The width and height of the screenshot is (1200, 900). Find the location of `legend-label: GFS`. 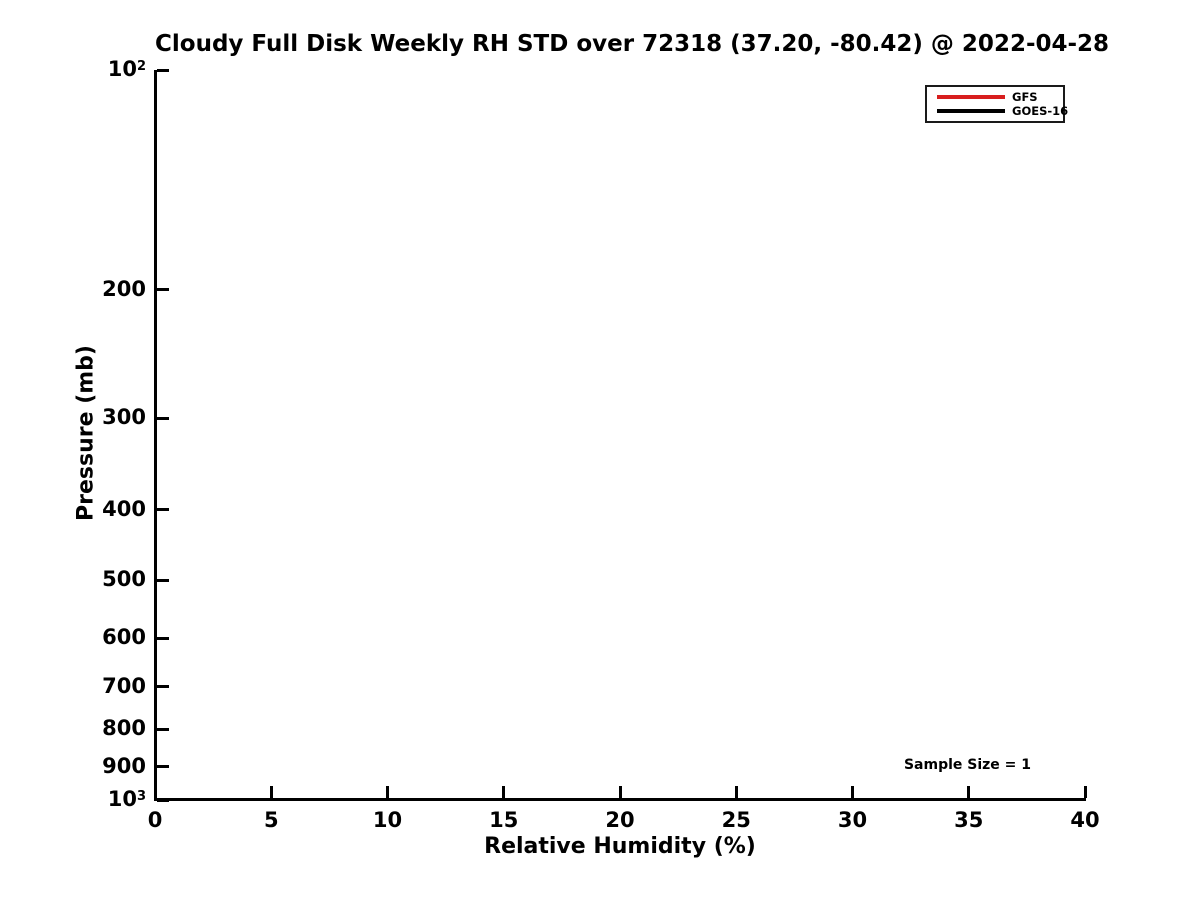

legend-label: GFS is located at coordinates (1025, 97).